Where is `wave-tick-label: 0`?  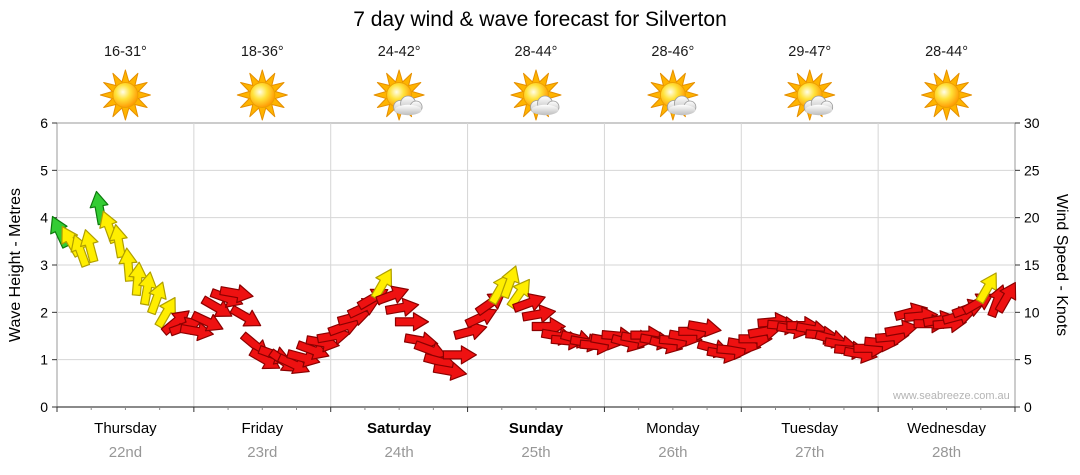 wave-tick-label: 0 is located at coordinates (44, 407).